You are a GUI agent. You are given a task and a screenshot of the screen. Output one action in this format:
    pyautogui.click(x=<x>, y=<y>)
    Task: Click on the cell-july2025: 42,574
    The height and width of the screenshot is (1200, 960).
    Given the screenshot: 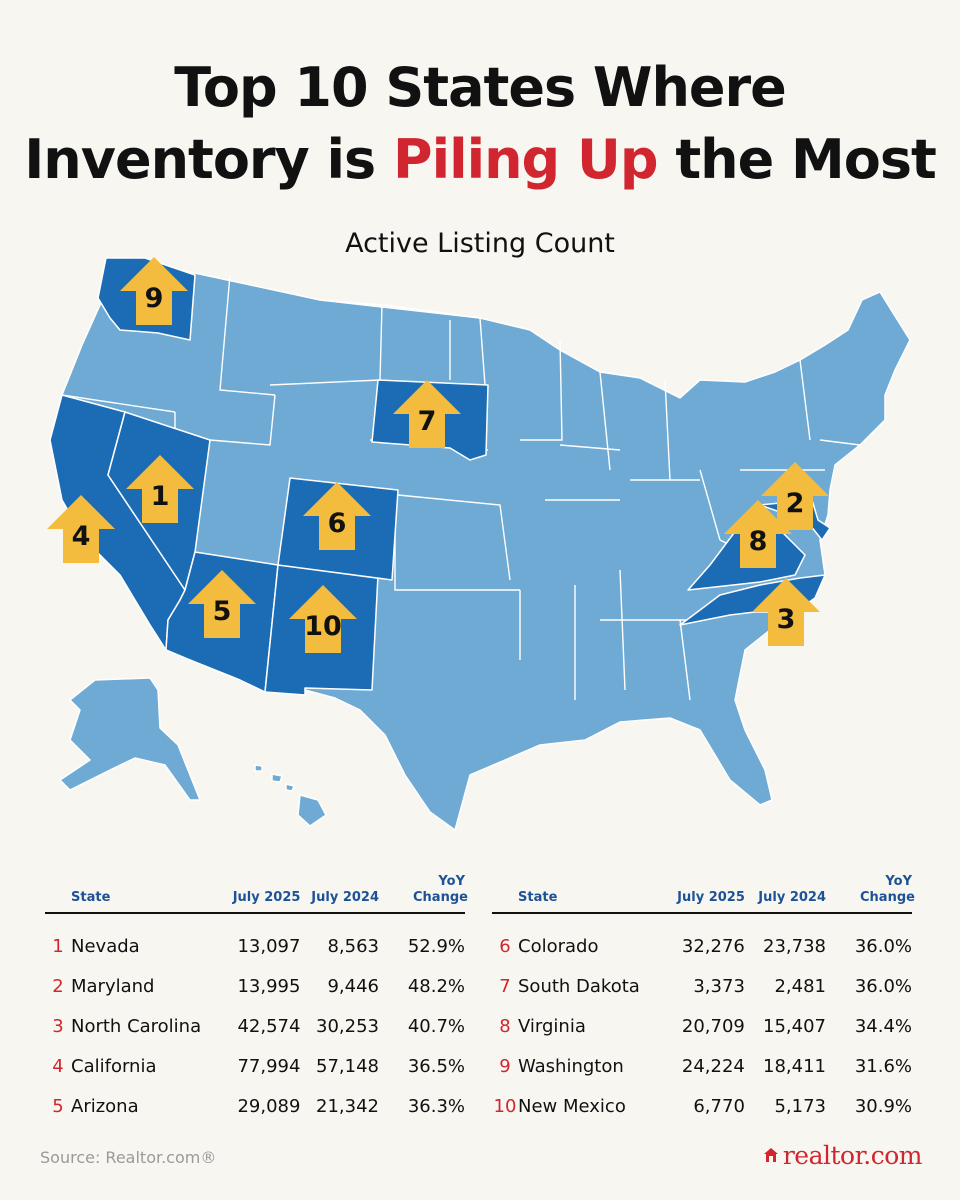 What is the action you would take?
    pyautogui.click(x=269, y=1026)
    